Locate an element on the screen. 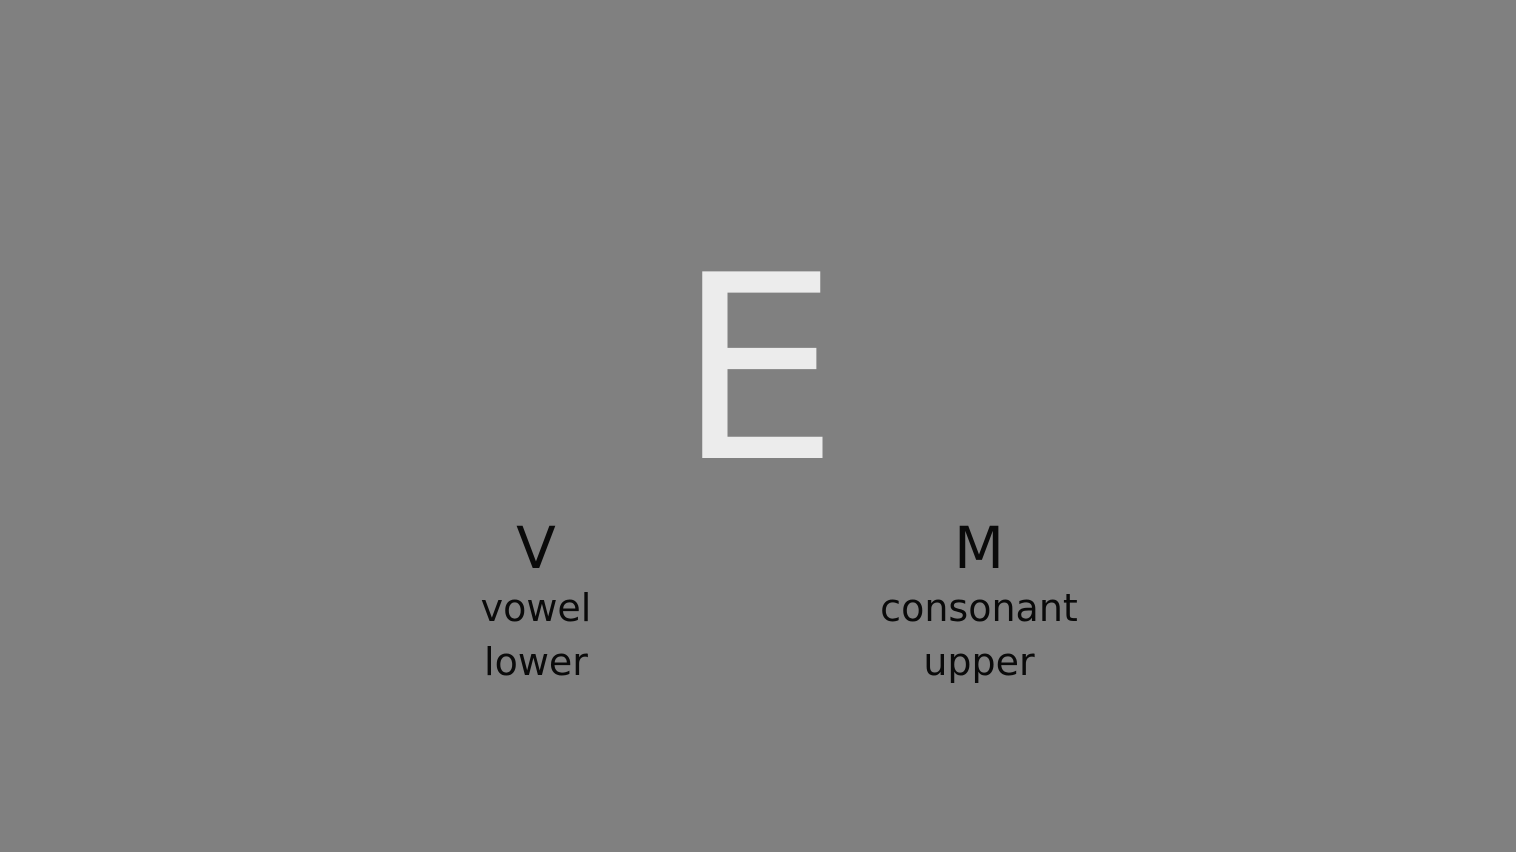 This screenshot has width=1516, height=852. response-option-right: M consonant upper is located at coordinates (979, 602).